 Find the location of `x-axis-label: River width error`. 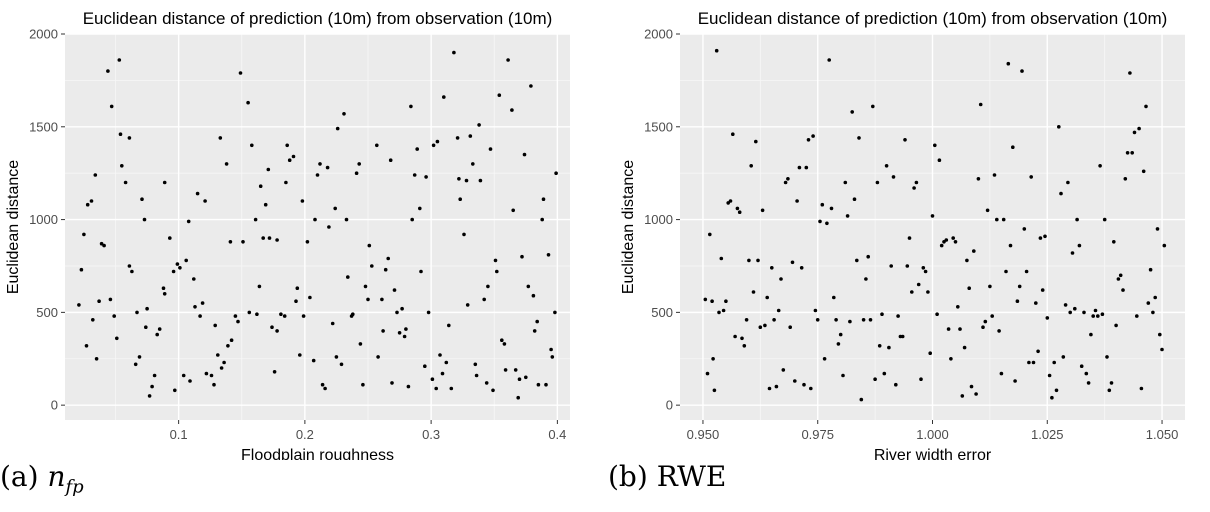

x-axis-label: River width error is located at coordinates (933, 453).